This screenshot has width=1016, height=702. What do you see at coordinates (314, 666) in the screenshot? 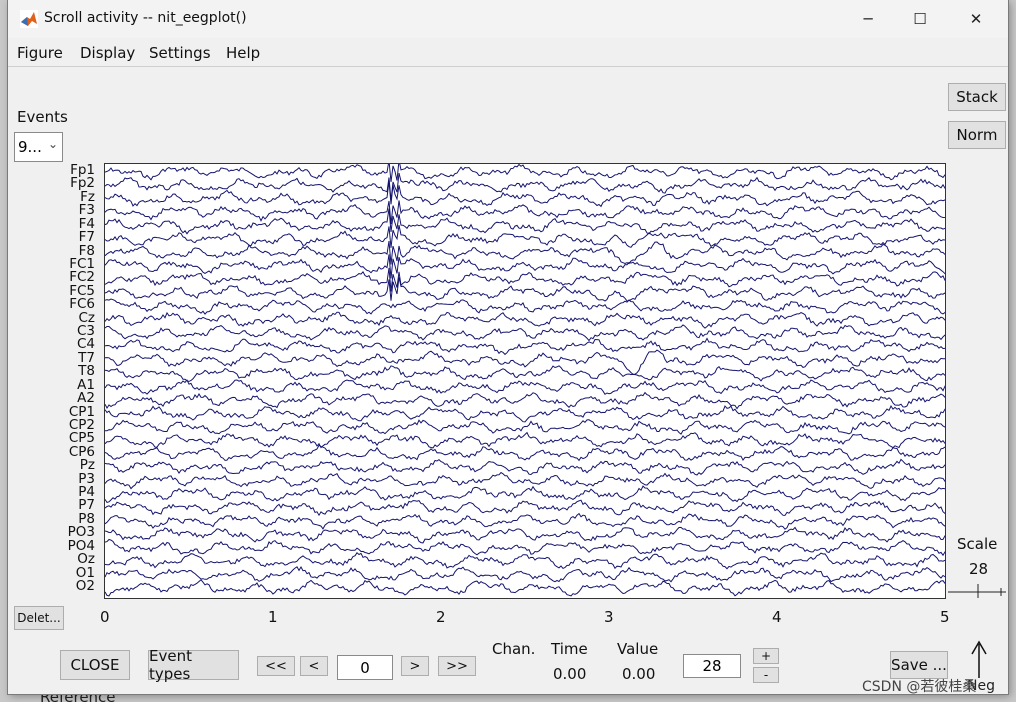
I see `scroll-prev-button: <` at bounding box center [314, 666].